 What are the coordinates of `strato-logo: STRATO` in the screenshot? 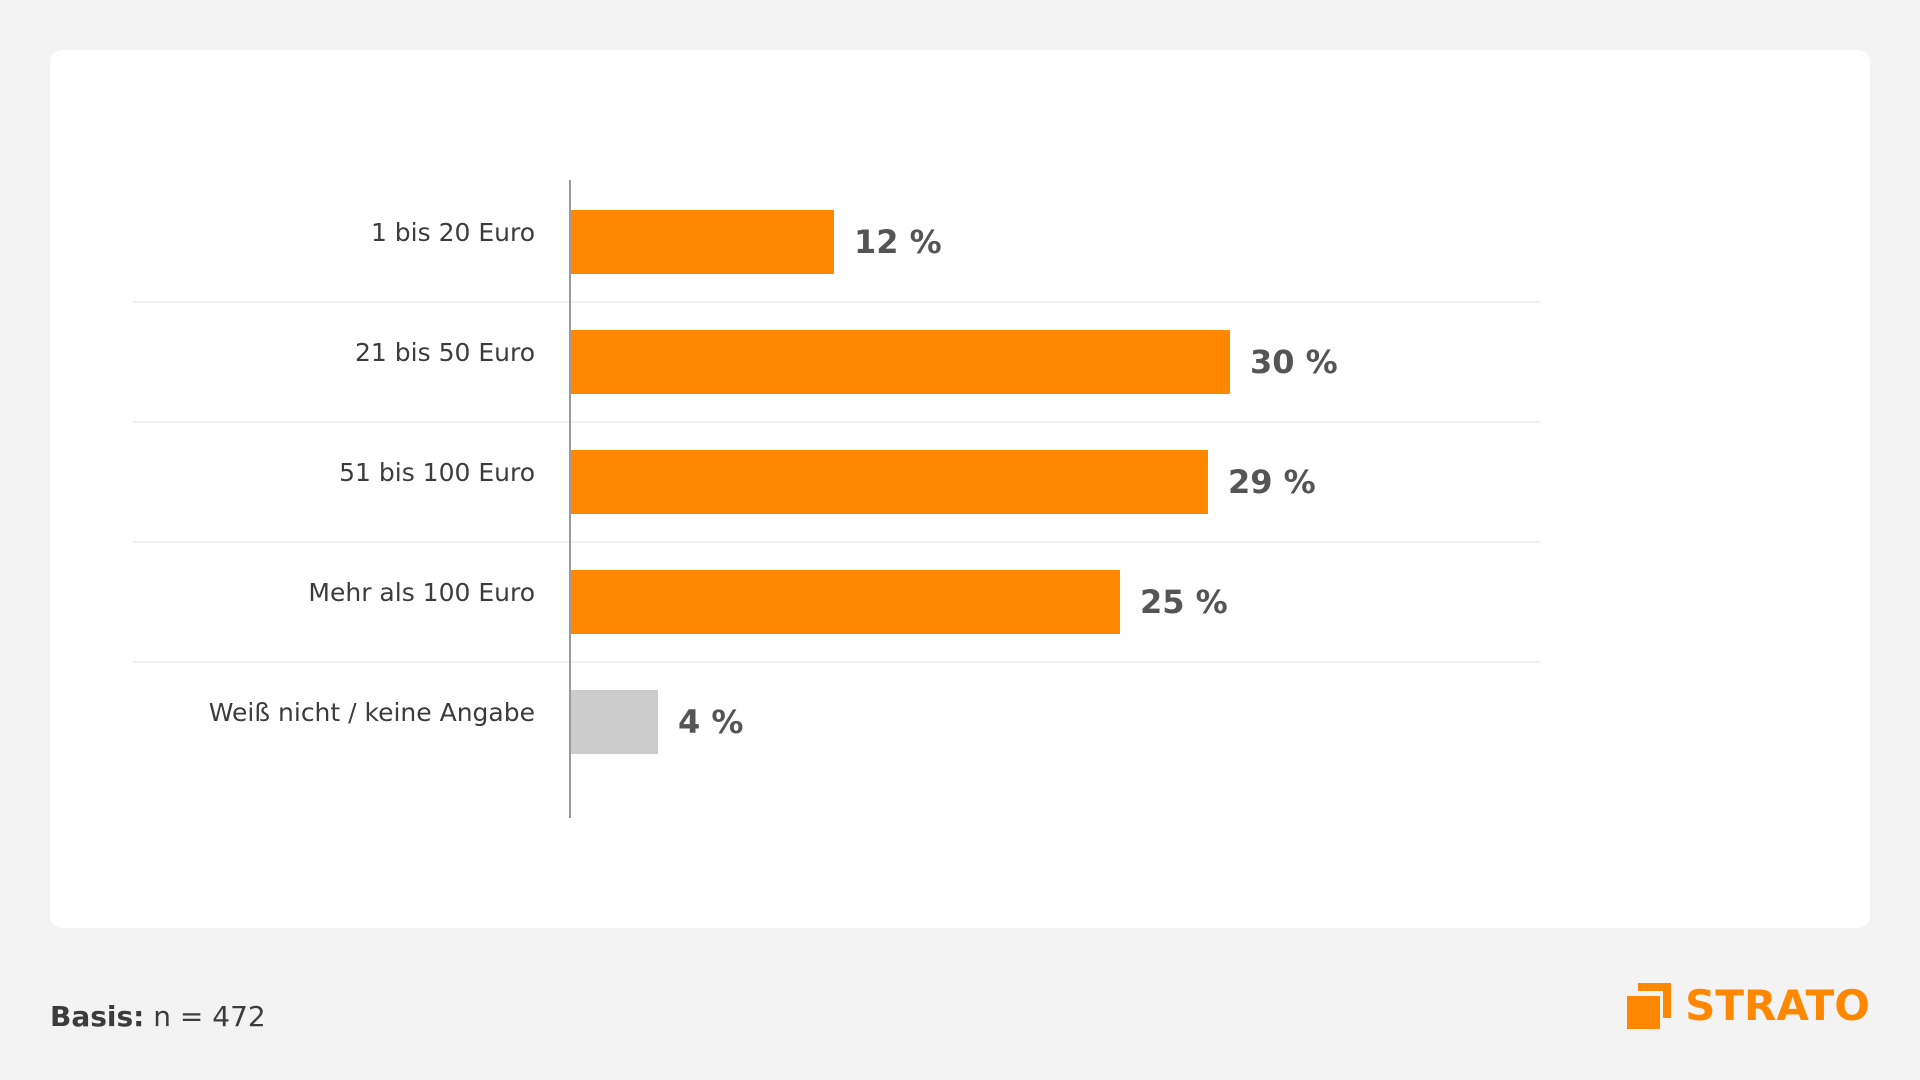 It's located at (1748, 1006).